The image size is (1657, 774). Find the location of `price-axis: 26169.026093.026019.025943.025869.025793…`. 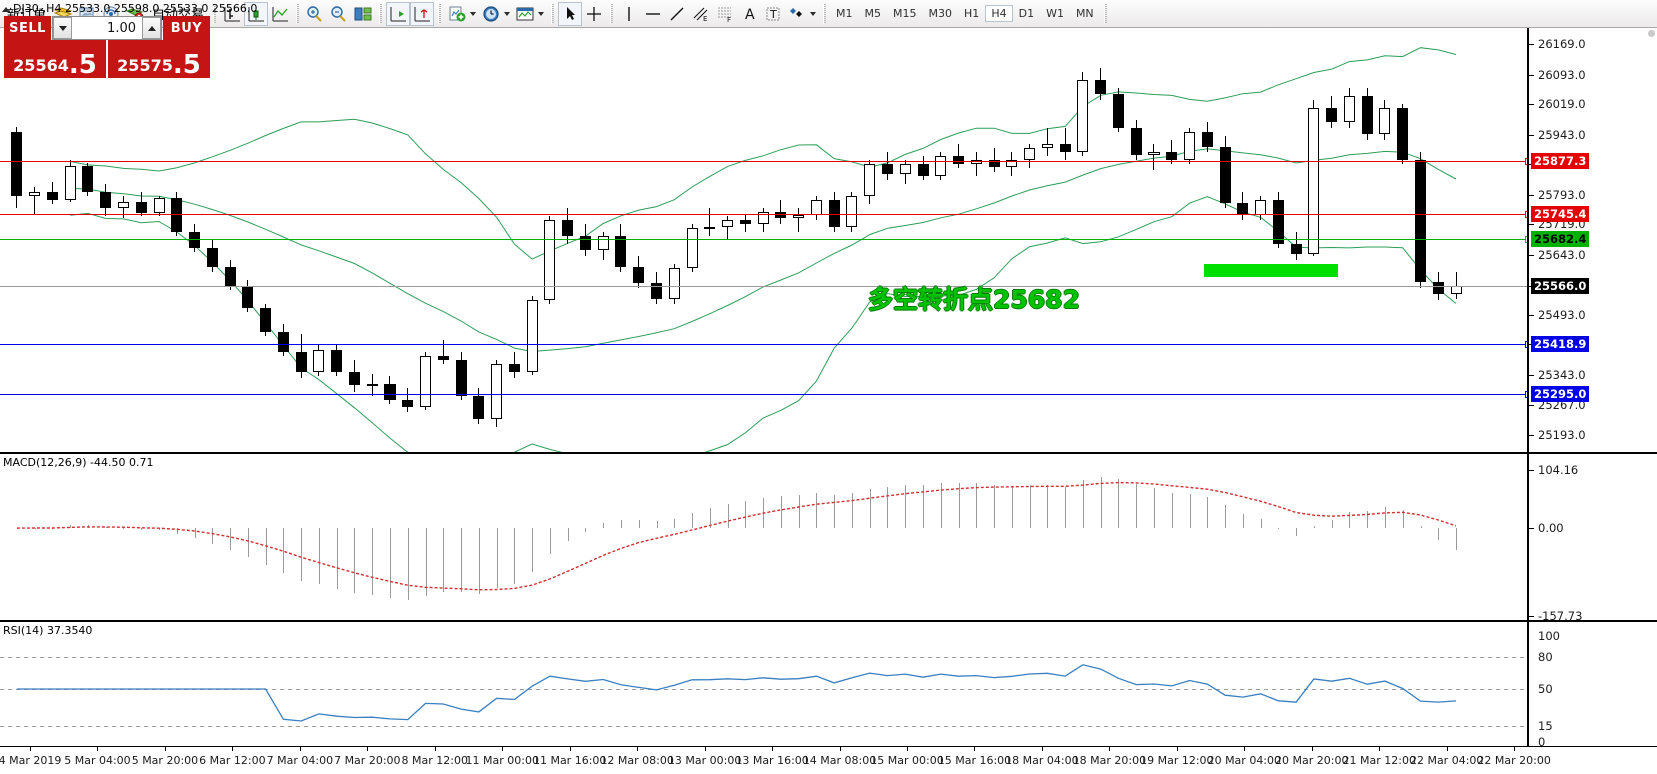

price-axis: 26169.026093.026019.025943.025869.025793… is located at coordinates (1592, 240).